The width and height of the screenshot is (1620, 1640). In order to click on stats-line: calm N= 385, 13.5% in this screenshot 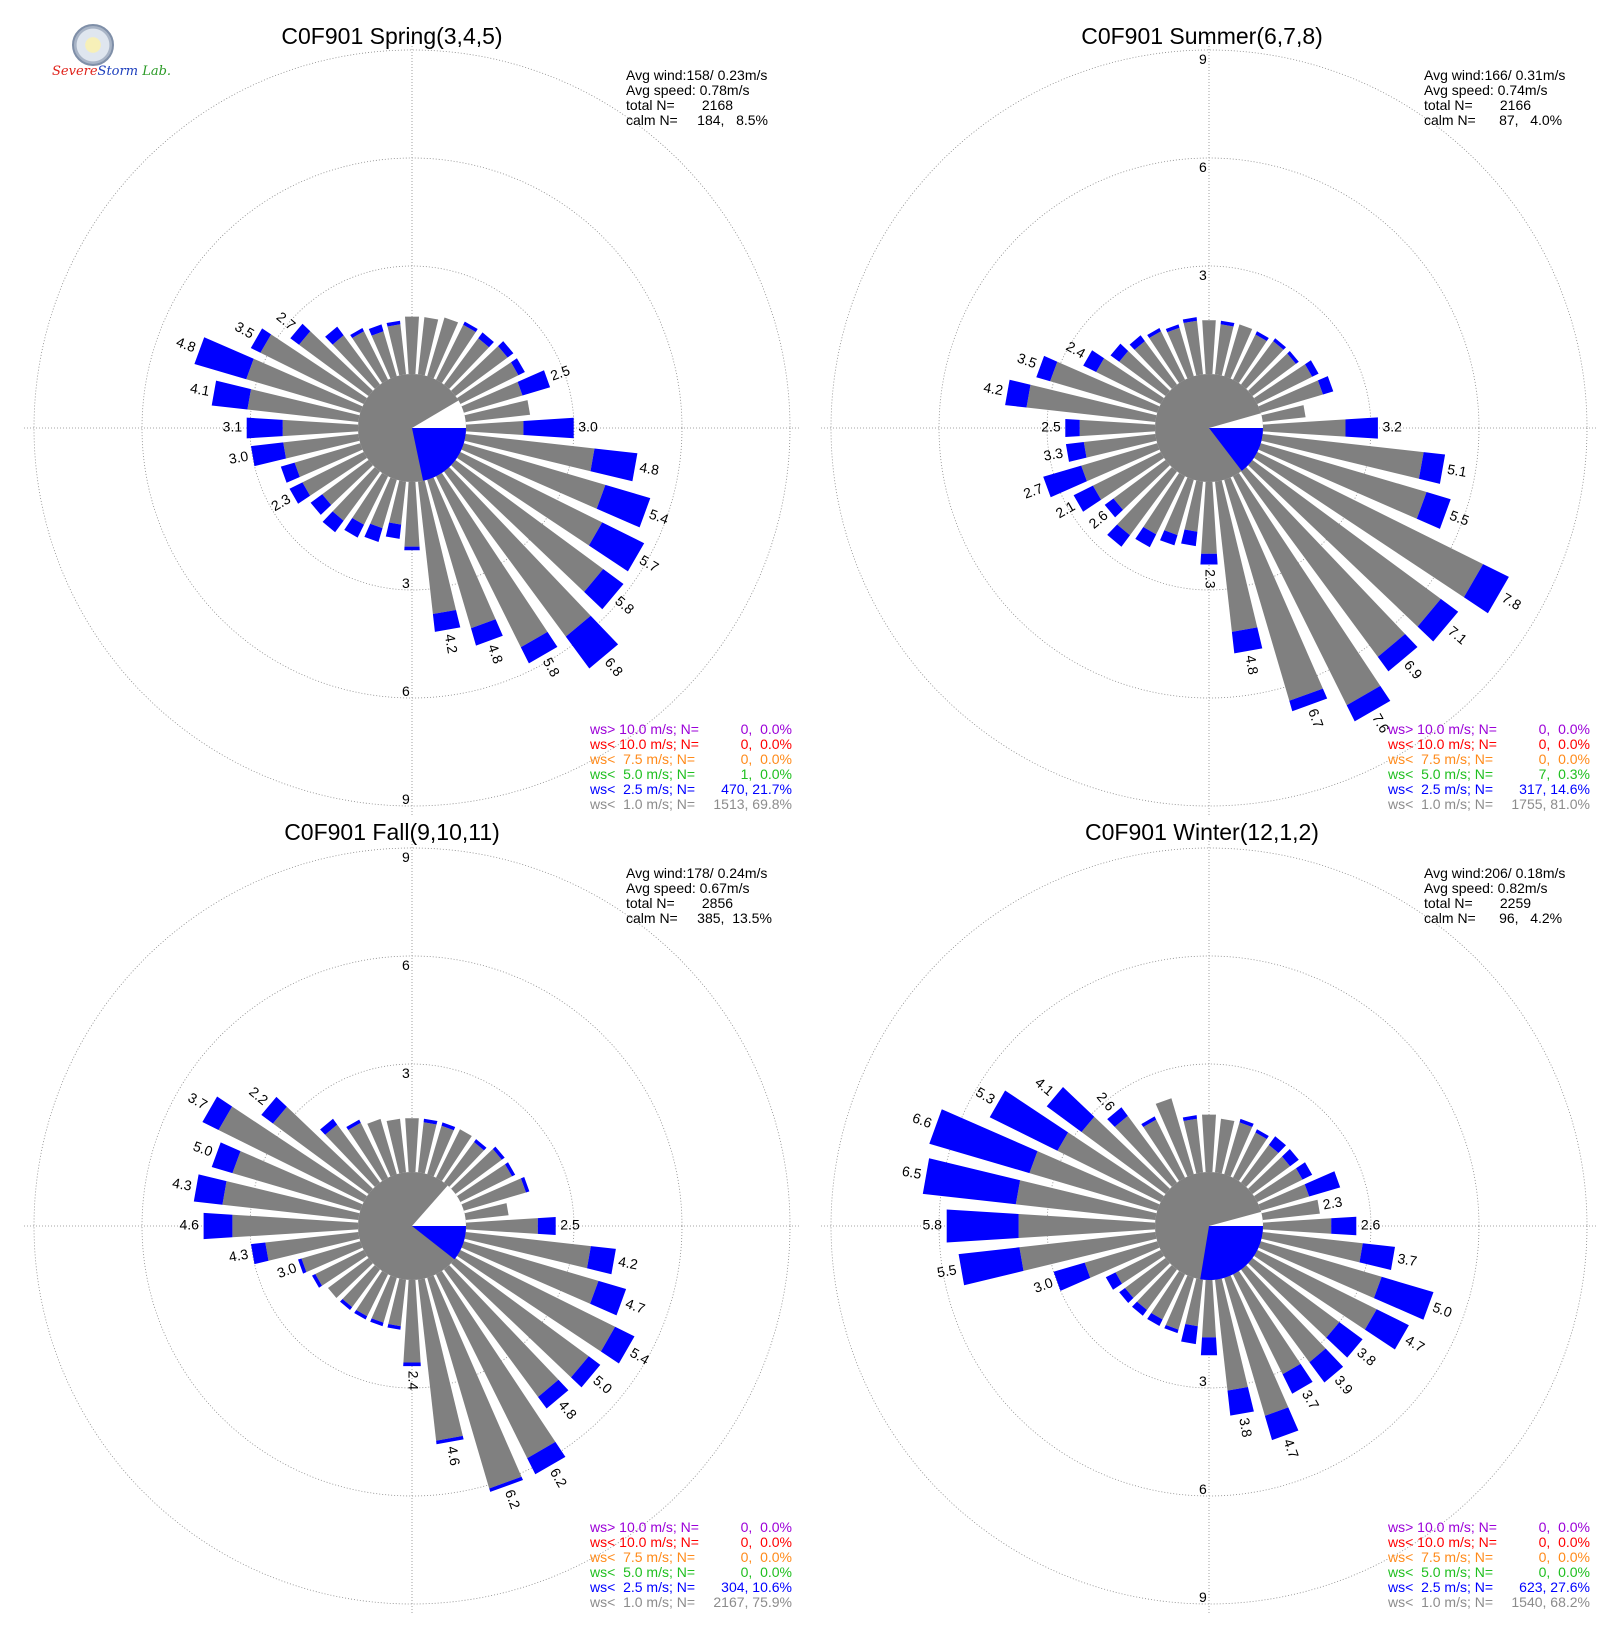, I will do `click(699, 918)`.